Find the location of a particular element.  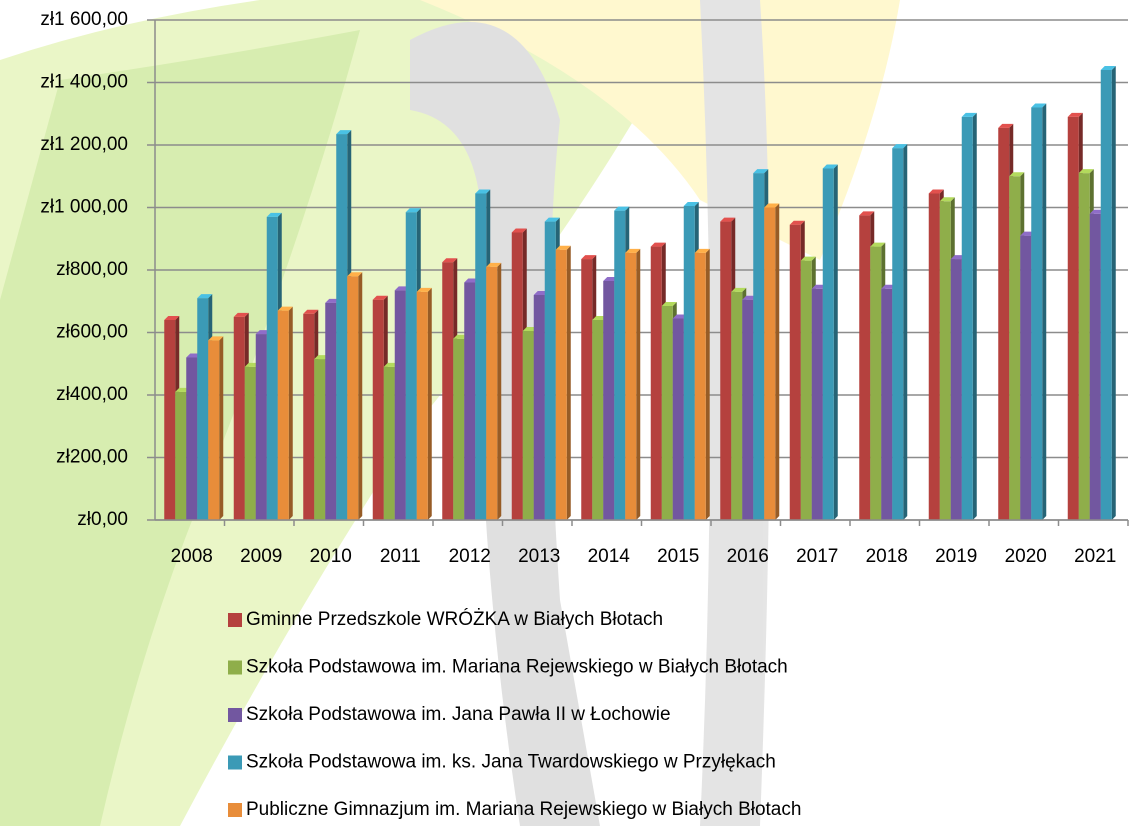

x-tick-label: 2013 is located at coordinates (539, 556).